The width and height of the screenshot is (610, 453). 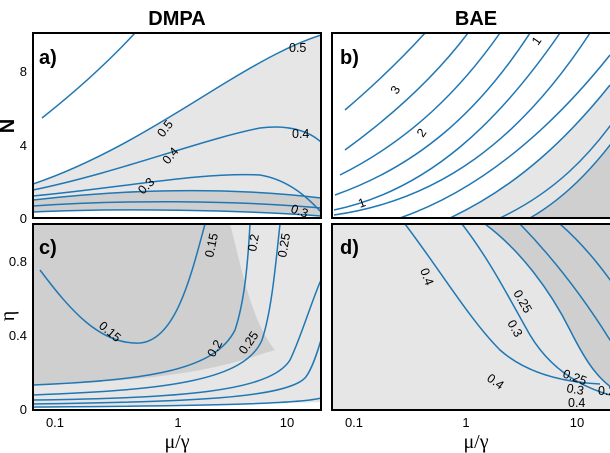 I want to click on panel-d-contour-label-5: 0.3, so click(x=575, y=389).